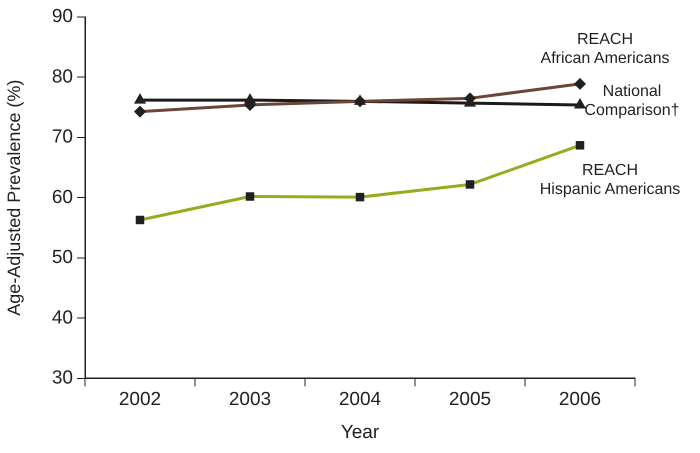 This screenshot has width=700, height=453. What do you see at coordinates (605, 48) in the screenshot?
I see `series-label: REACH African Americans` at bounding box center [605, 48].